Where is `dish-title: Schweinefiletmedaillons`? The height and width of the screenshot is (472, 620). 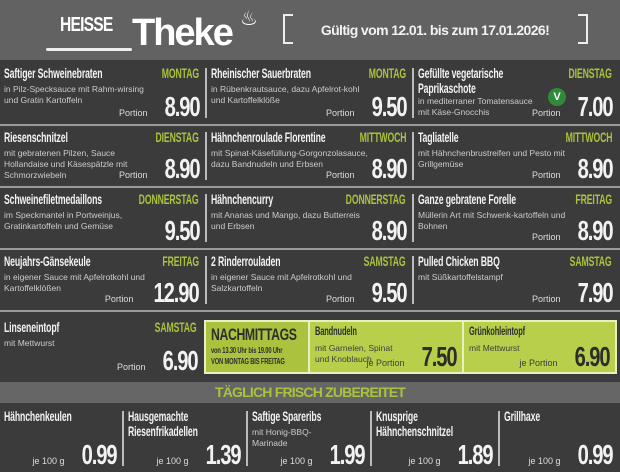 dish-title: Schweinefiletmedaillons is located at coordinates (53, 199).